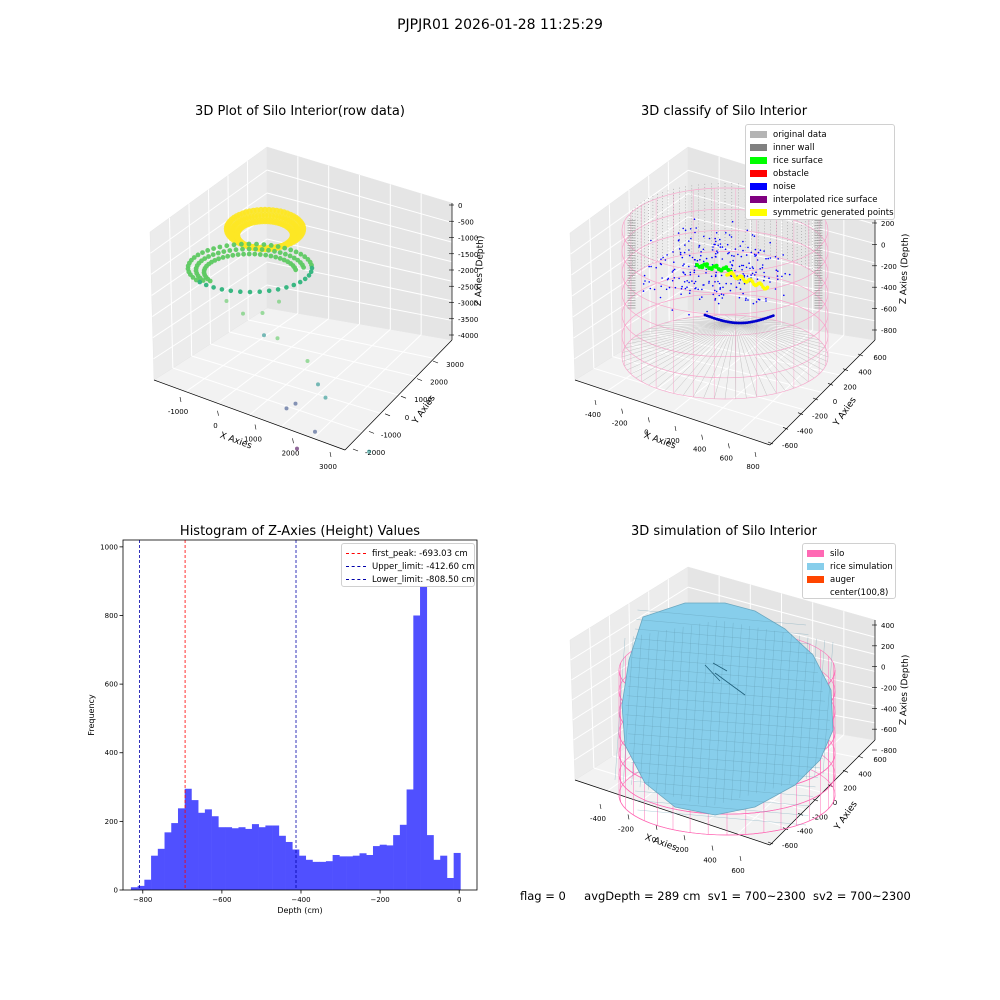 The image size is (1000, 1000). Describe the element at coordinates (435, 362) in the screenshot. I see `panel1-y-tick` at that location.